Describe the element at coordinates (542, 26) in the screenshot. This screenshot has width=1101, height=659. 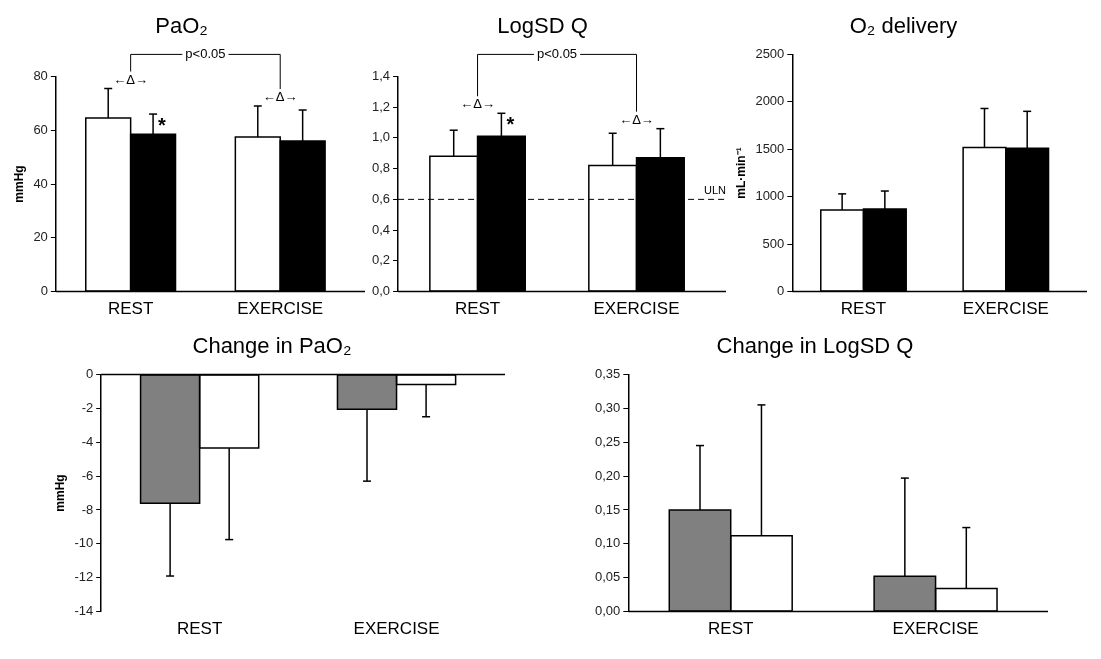
I see `chart-title: LogSD Q` at that location.